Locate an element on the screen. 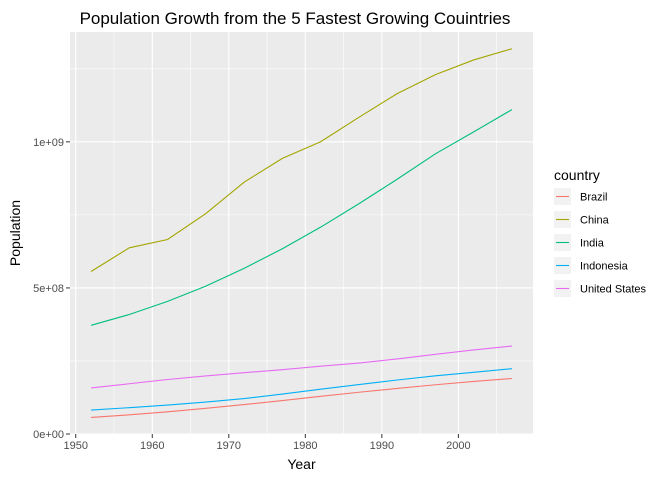 This screenshot has width=672, height=485. y-tick-label: 5e+08 is located at coordinates (48, 289).